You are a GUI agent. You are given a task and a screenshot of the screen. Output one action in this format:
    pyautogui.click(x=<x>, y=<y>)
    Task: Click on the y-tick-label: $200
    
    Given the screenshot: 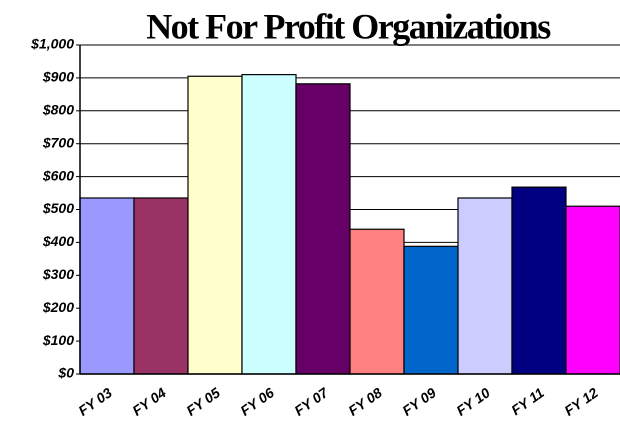 What is the action you would take?
    pyautogui.click(x=58, y=307)
    